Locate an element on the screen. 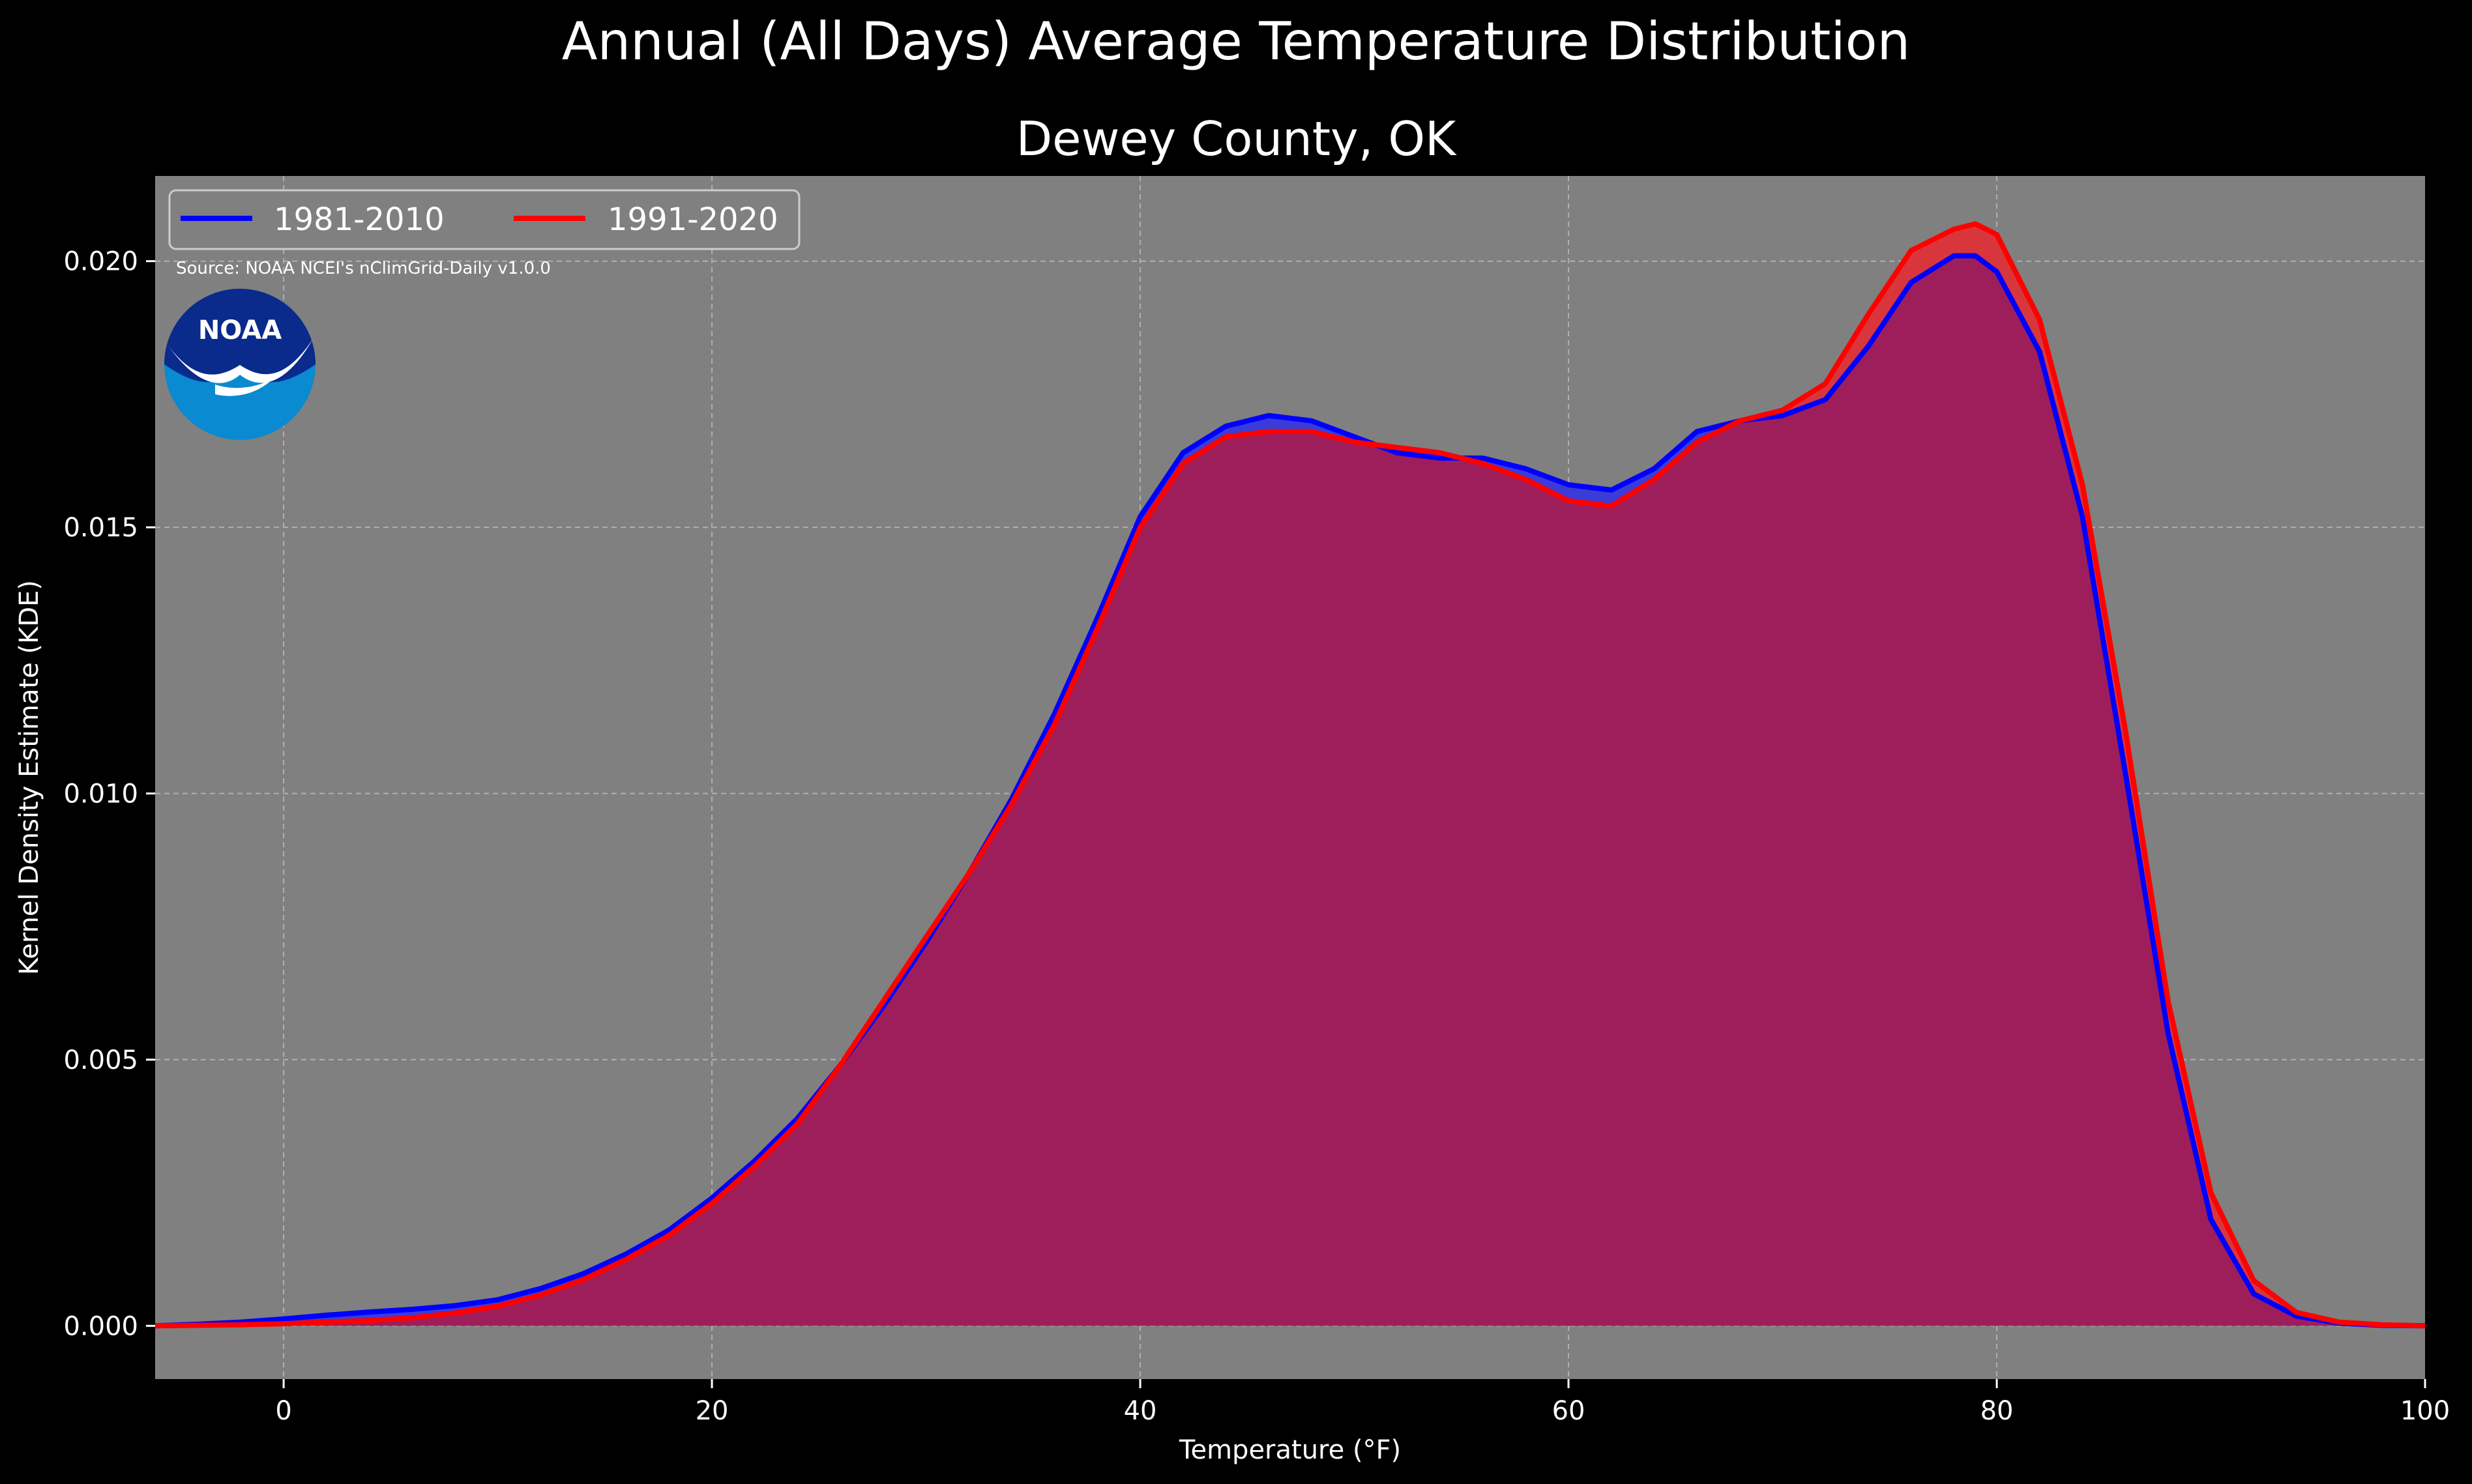  noaa-logo-text: NOAA is located at coordinates (240, 330).